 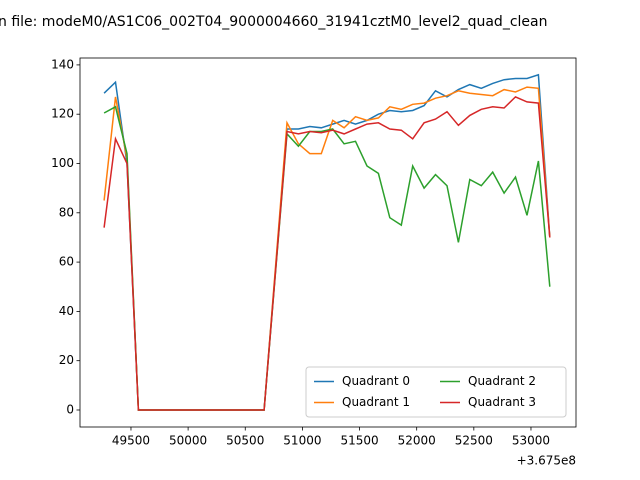 I want to click on x-offset-label: +3.675e8, so click(x=546, y=461).